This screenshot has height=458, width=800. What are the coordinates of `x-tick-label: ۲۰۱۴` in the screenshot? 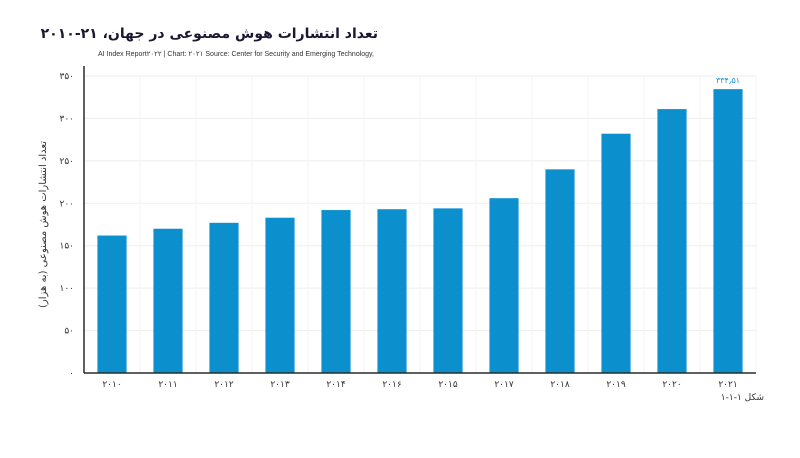 It's located at (336, 385).